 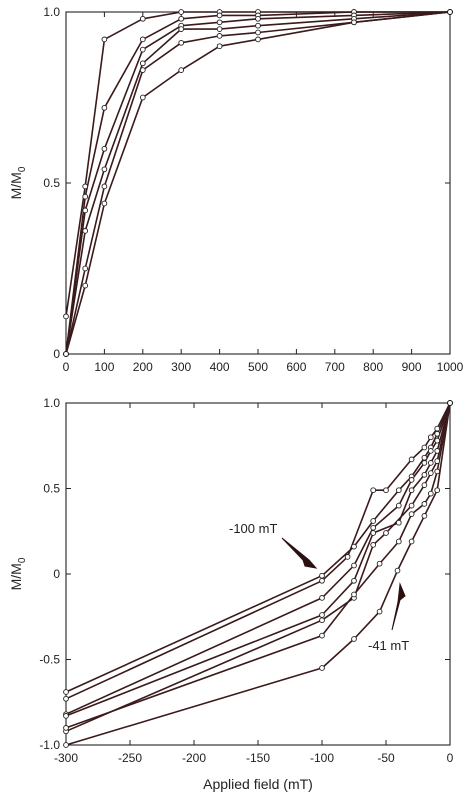 I want to click on bottom-y-axis-label-main: M/M, so click(x=16, y=576).